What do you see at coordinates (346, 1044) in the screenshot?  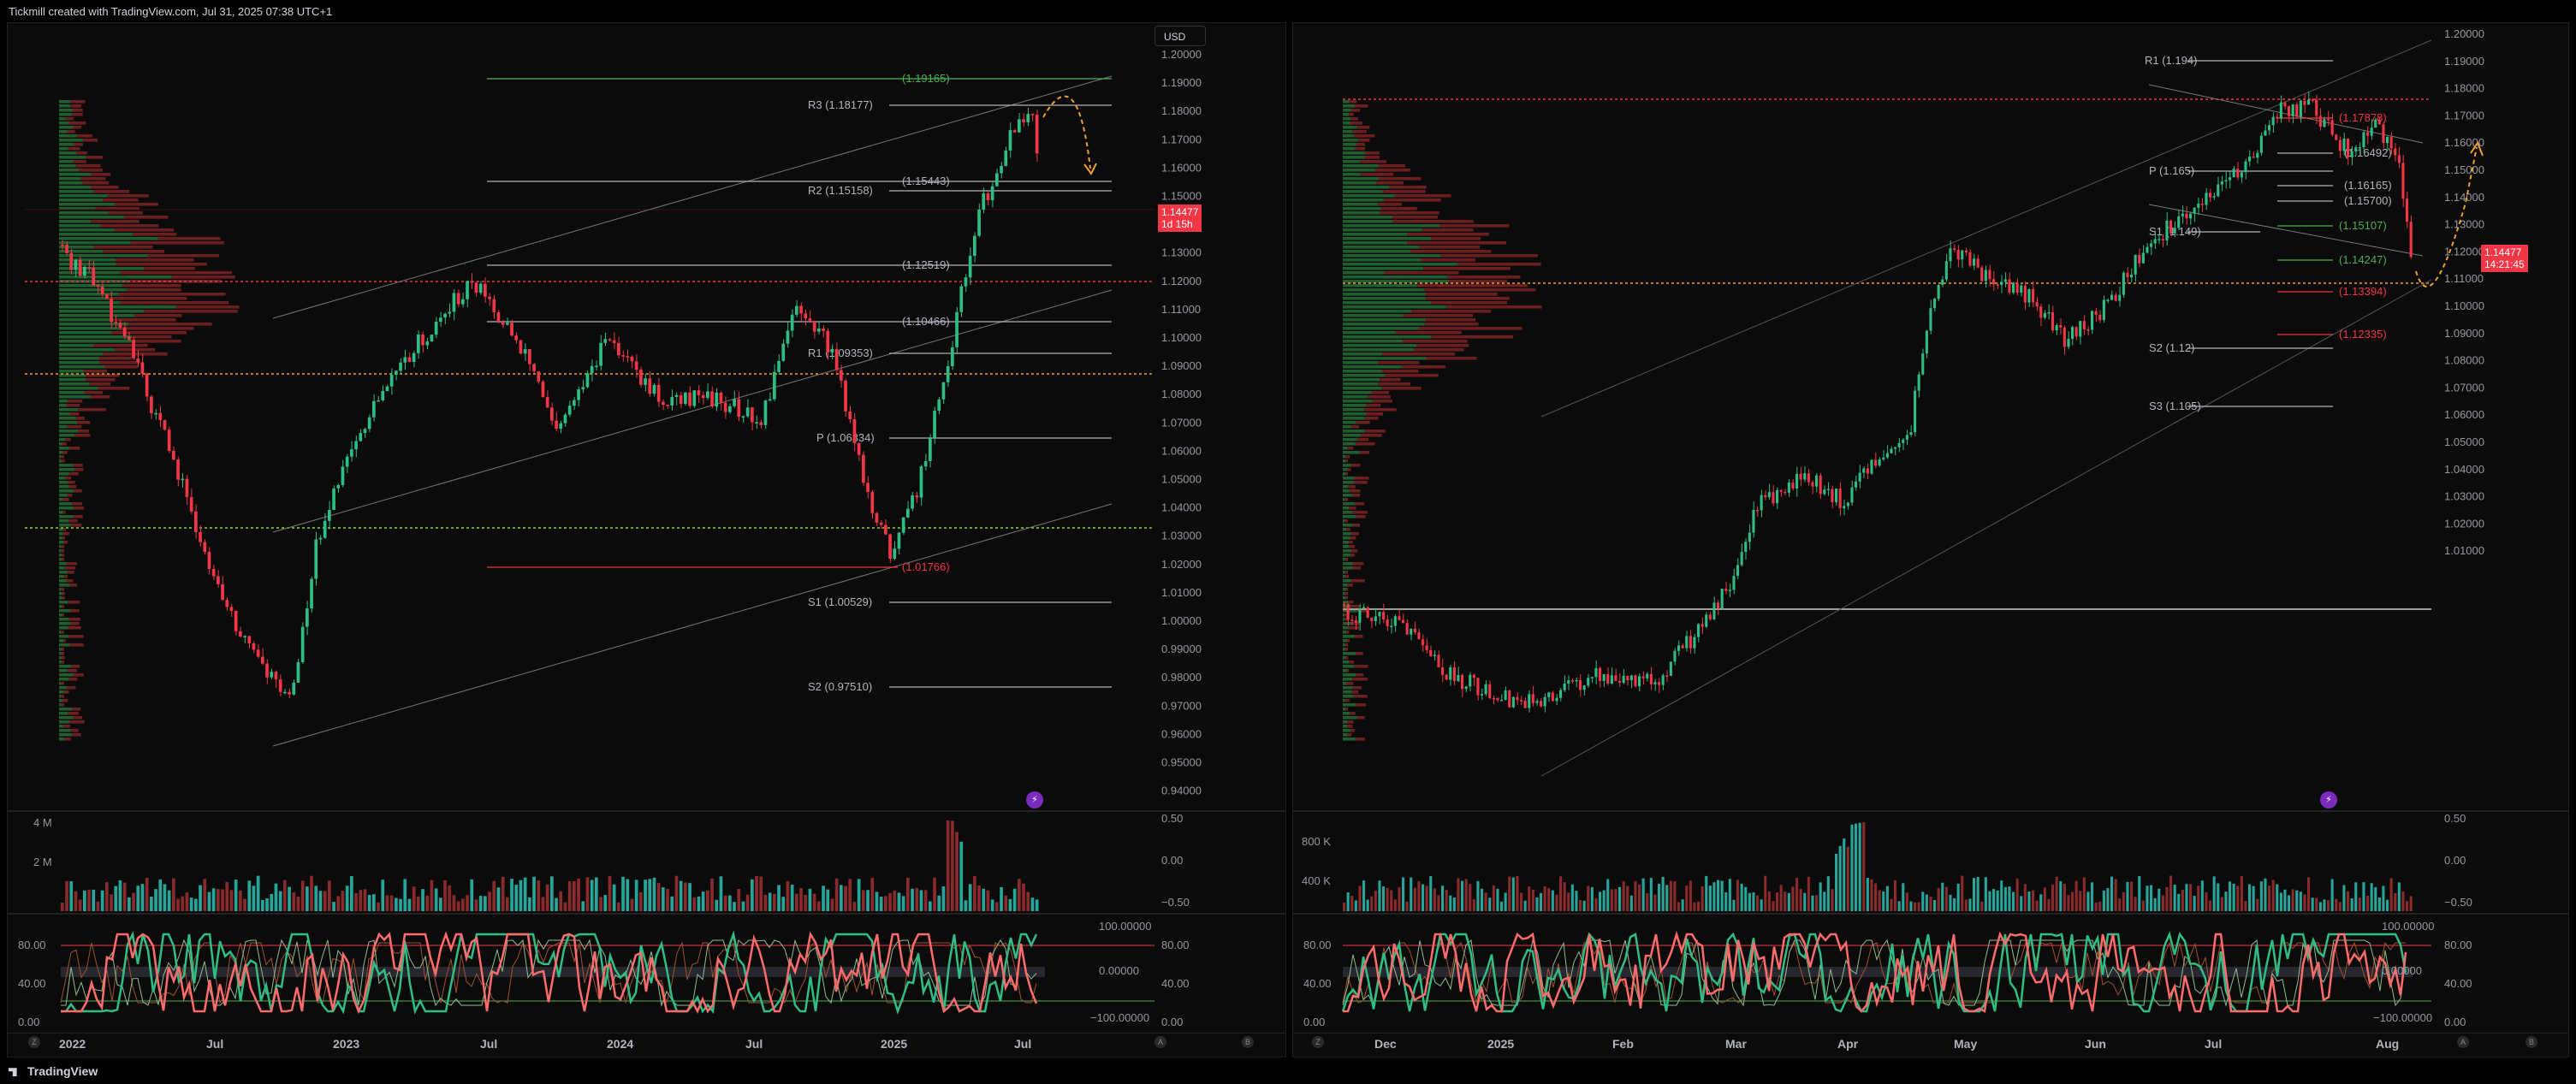 I see `time-axis-tick: 2023` at bounding box center [346, 1044].